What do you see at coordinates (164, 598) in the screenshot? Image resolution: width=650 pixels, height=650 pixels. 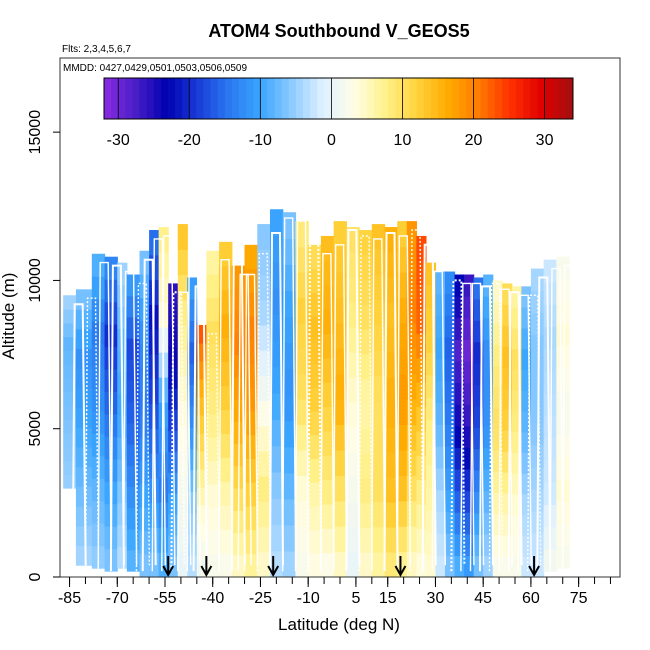 I see `x-tick-label: -55` at bounding box center [164, 598].